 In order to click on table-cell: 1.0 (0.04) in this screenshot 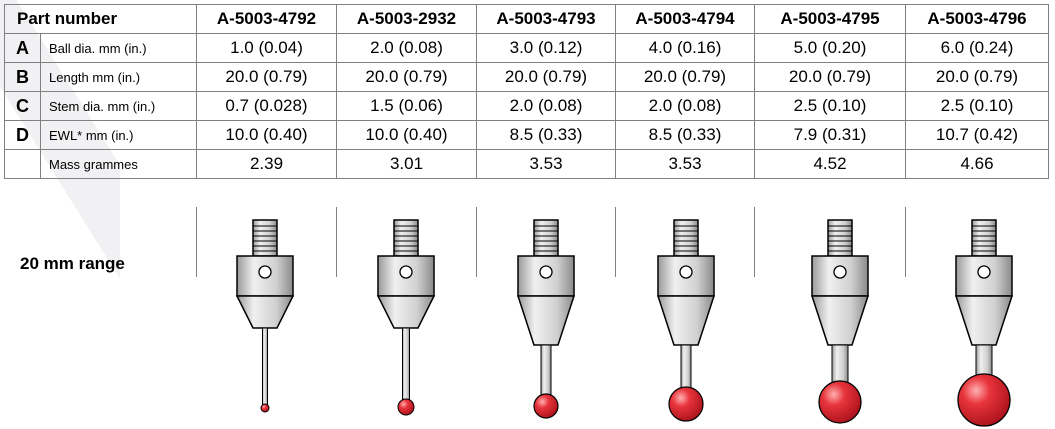, I will do `click(266, 48)`.